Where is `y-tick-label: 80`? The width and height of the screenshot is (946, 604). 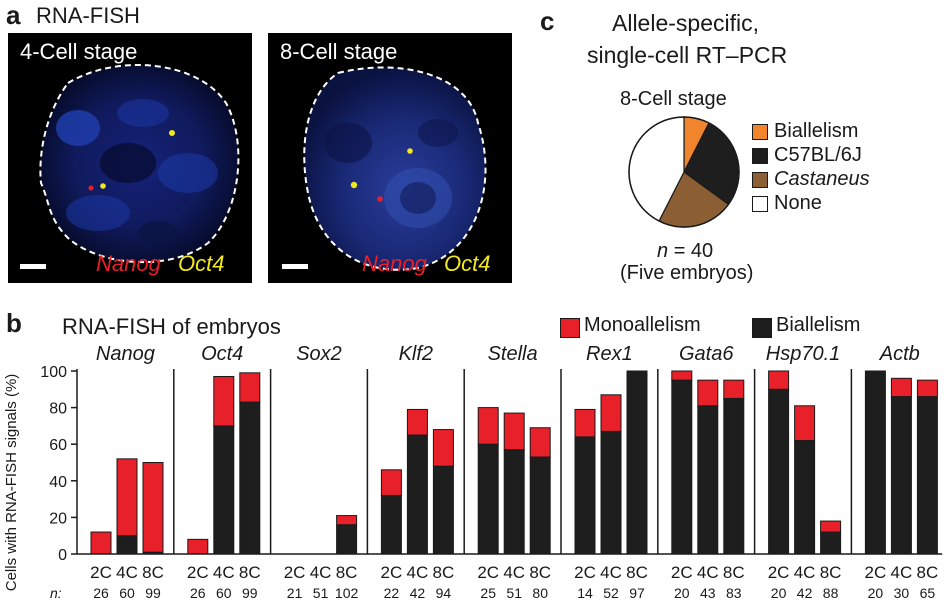 y-tick-label: 80 is located at coordinates (58, 409).